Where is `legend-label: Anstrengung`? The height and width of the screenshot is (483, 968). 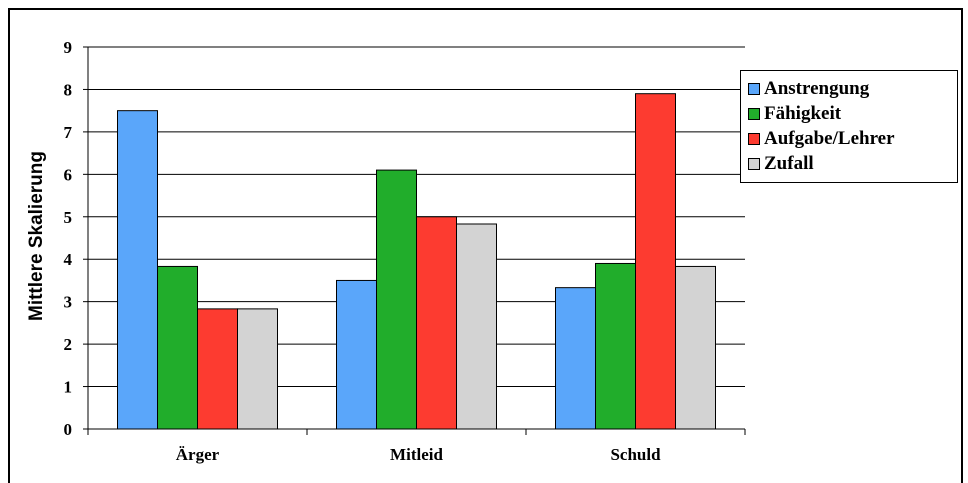
legend-label: Anstrengung is located at coordinates (817, 88).